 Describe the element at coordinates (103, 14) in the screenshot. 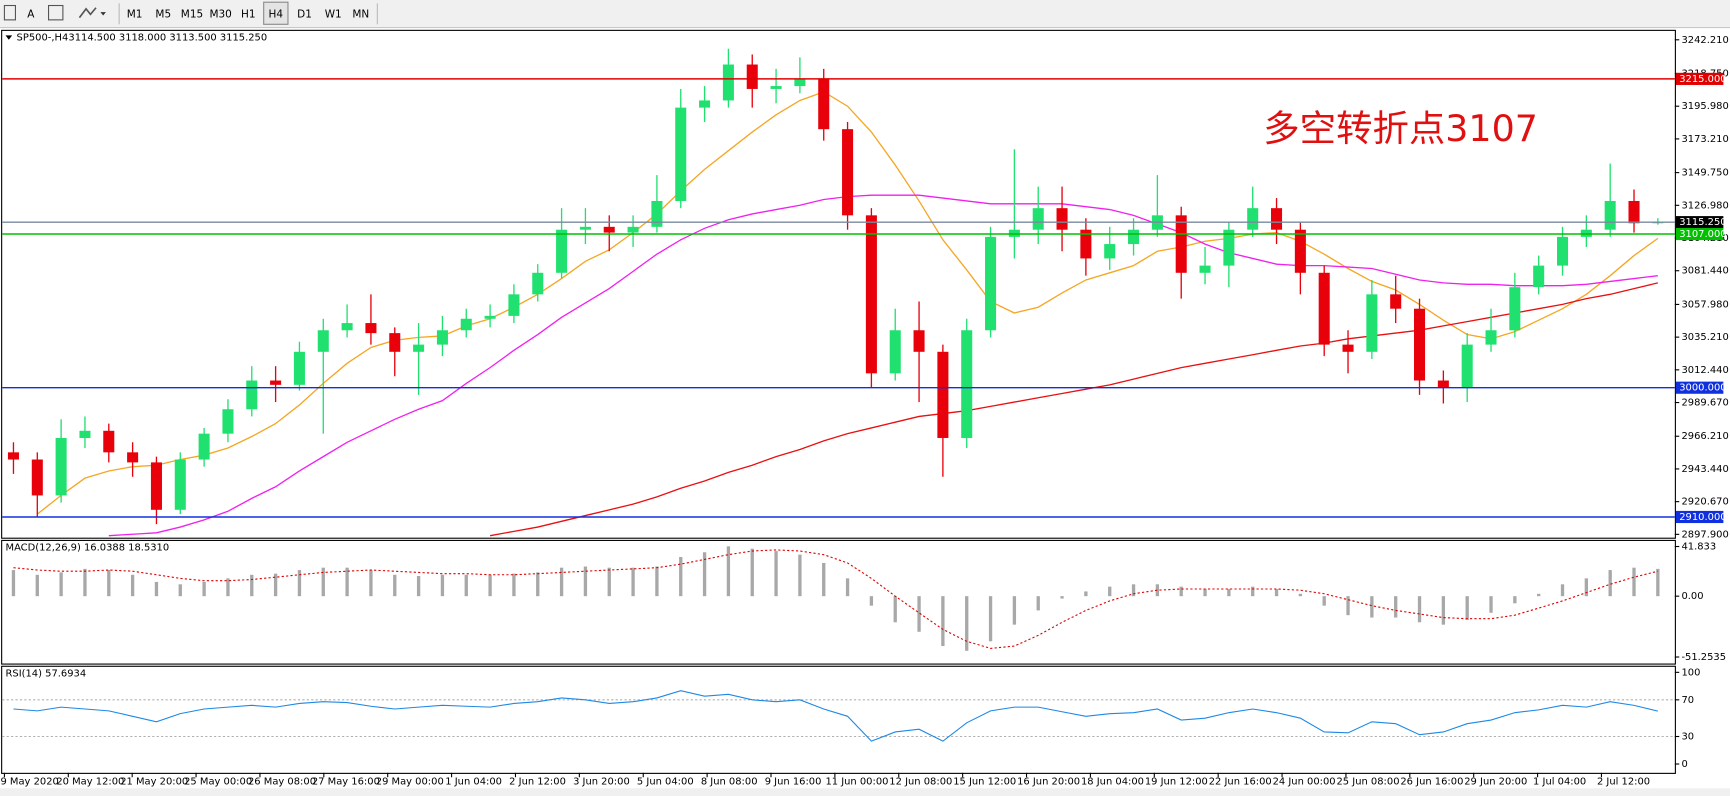

I see `dropdown-arrow` at that location.